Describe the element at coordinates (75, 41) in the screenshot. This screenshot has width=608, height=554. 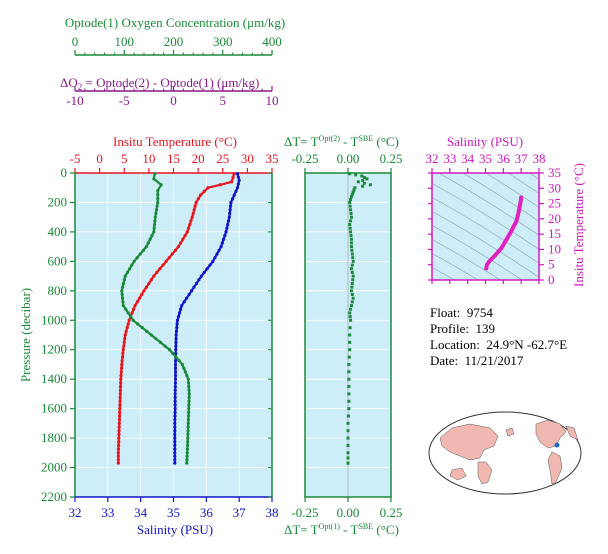
I see `oxygen-tick-label: 0` at that location.